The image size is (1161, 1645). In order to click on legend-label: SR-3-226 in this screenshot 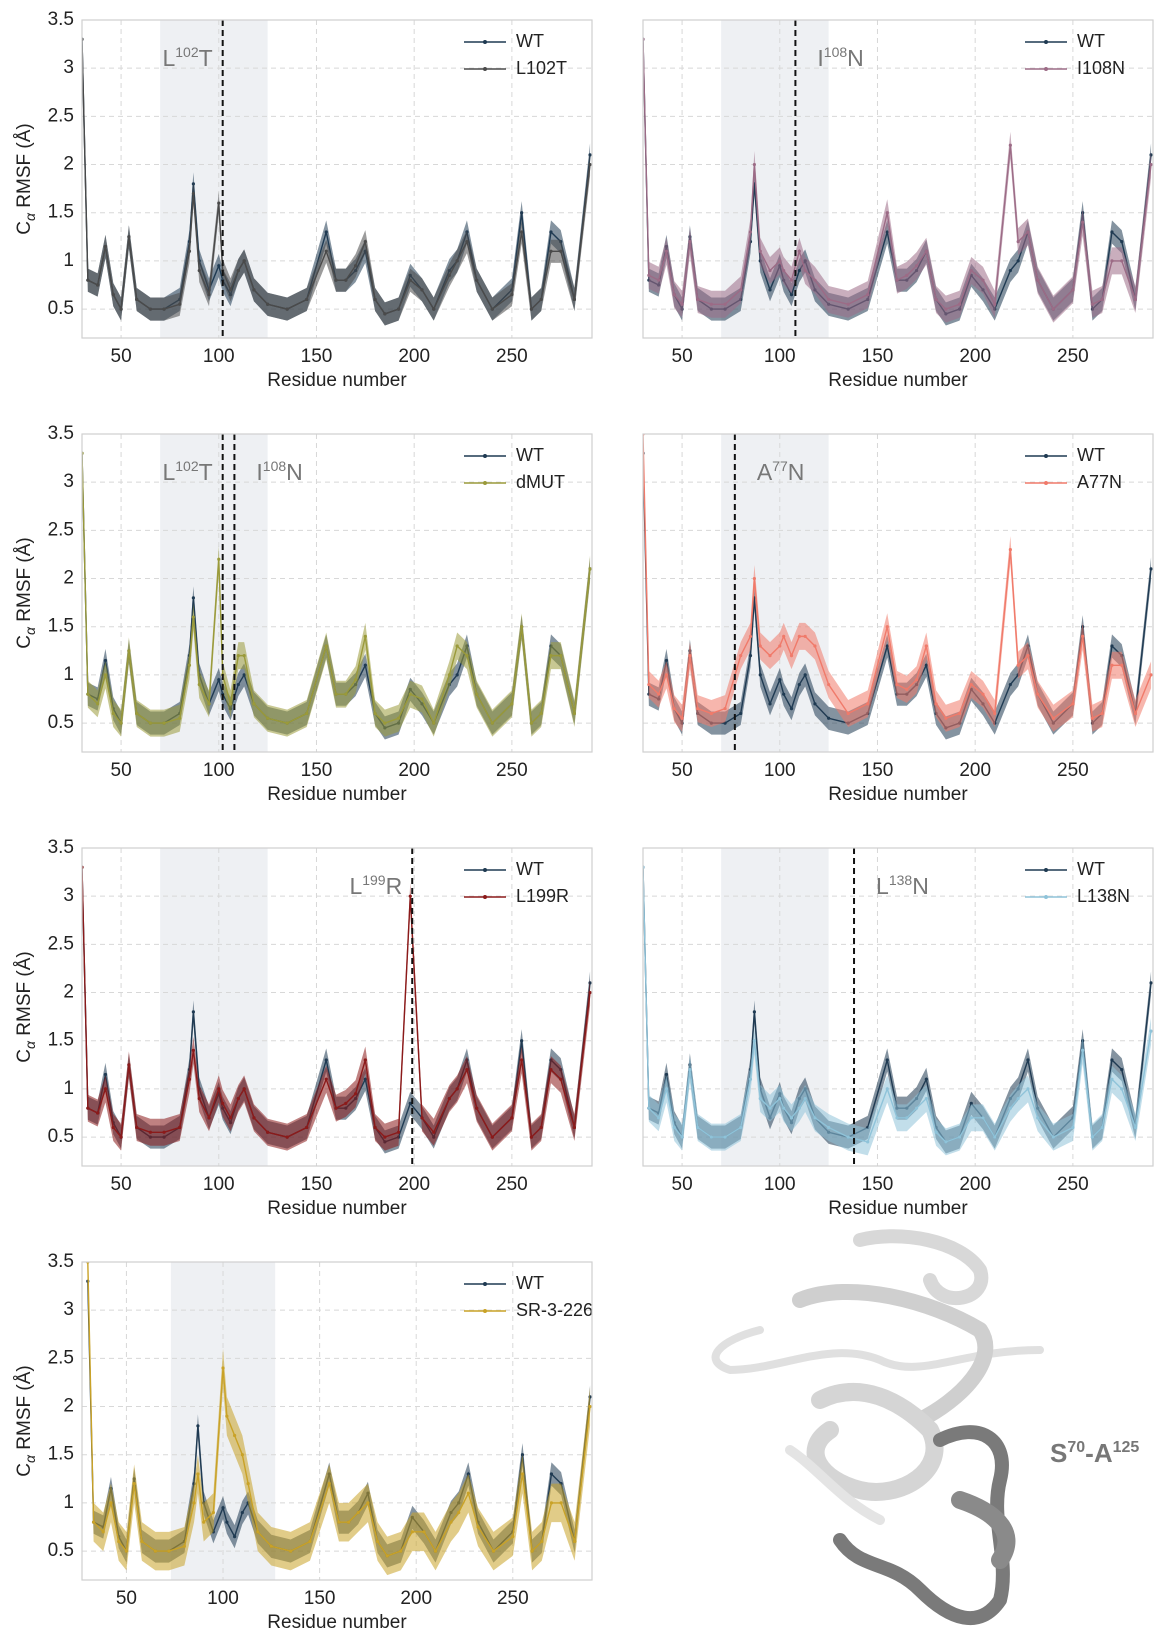, I will do `click(554, 1310)`.